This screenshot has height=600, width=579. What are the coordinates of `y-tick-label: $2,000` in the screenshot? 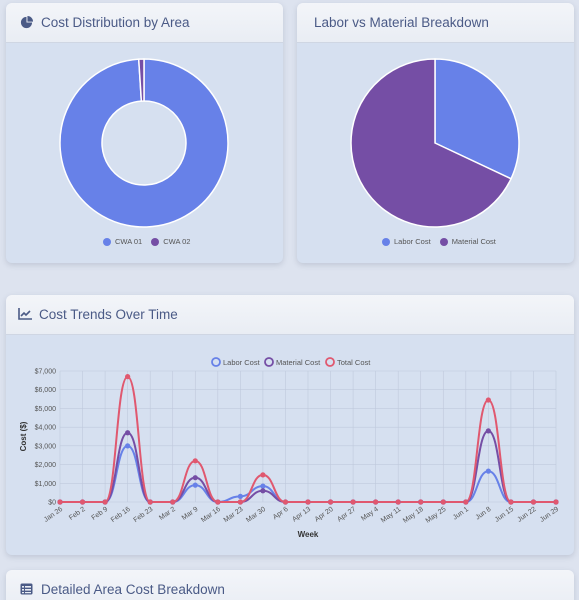 It's located at (46, 465).